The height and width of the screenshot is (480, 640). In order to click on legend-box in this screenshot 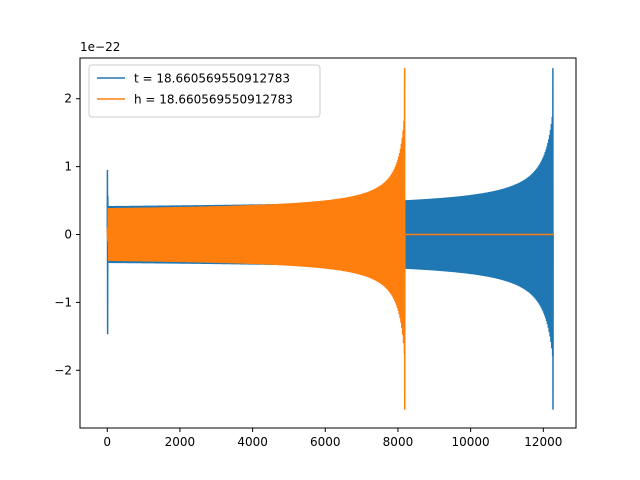, I will do `click(204, 91)`.